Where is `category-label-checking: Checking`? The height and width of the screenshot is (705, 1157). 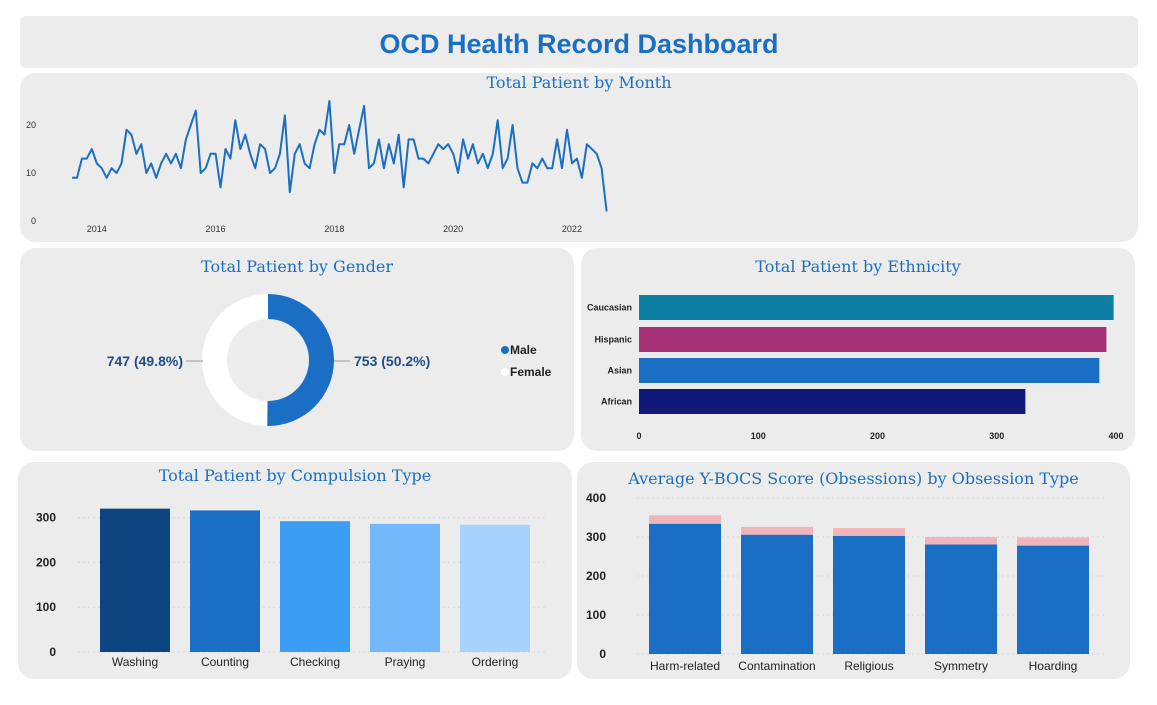
category-label-checking: Checking is located at coordinates (315, 662).